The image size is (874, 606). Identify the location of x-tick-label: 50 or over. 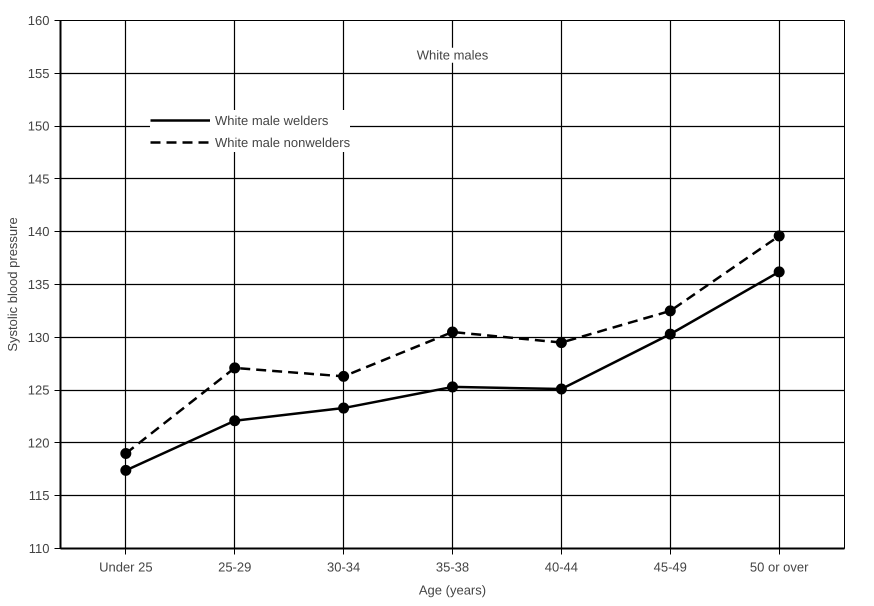
(780, 567).